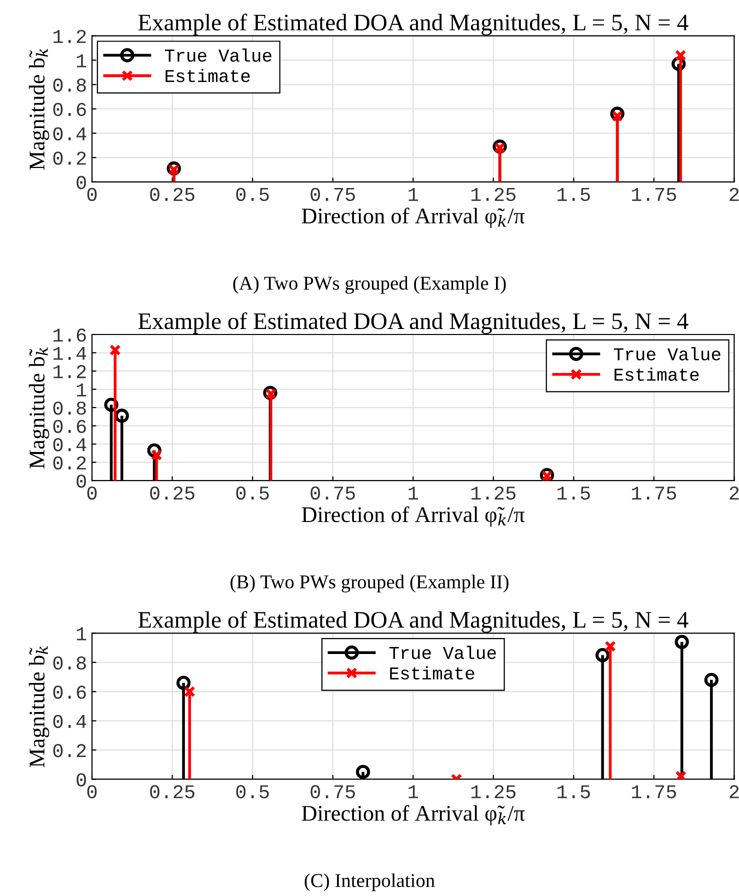 This screenshot has width=739, height=896. Describe the element at coordinates (369, 882) in the screenshot. I see `text: (C) Interpolation` at that location.